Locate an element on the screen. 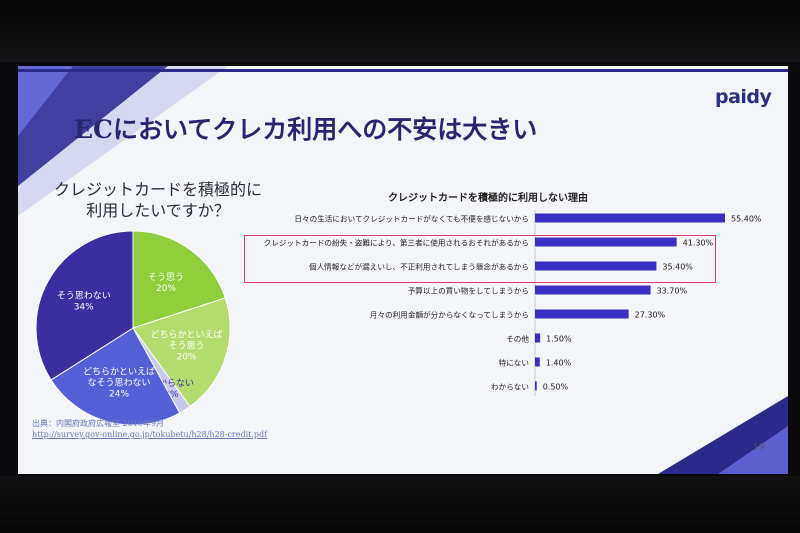 The image size is (800, 533). bar-category-label: 個人情報などが漏えいし、不正利用されてしまう懸念があるから is located at coordinates (419, 267).